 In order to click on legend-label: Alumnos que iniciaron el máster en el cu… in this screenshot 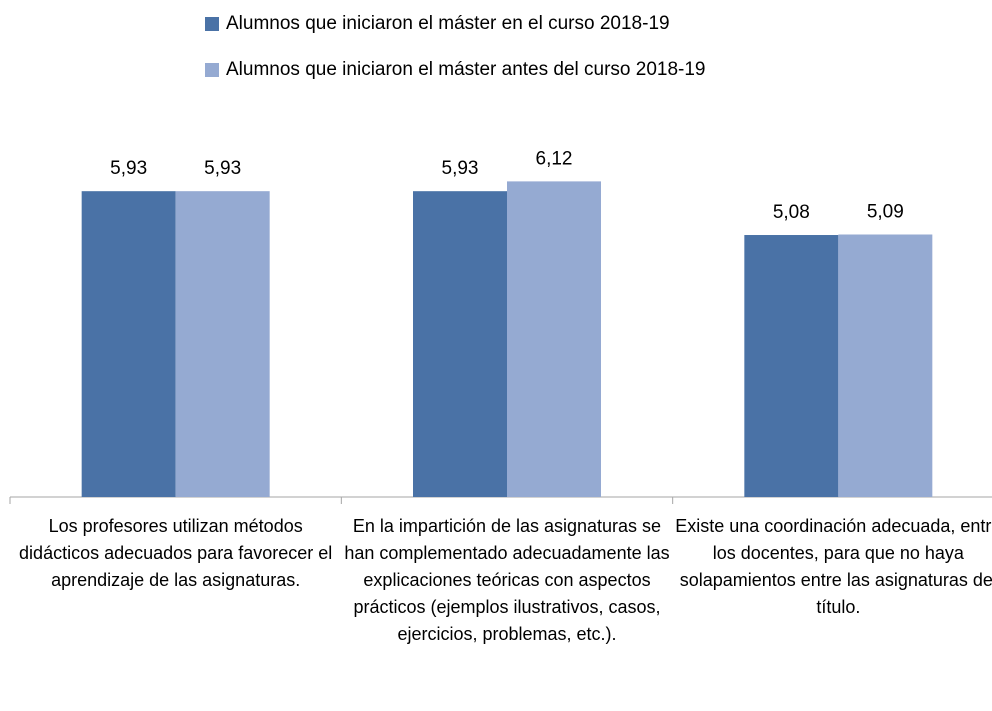, I will do `click(448, 23)`.